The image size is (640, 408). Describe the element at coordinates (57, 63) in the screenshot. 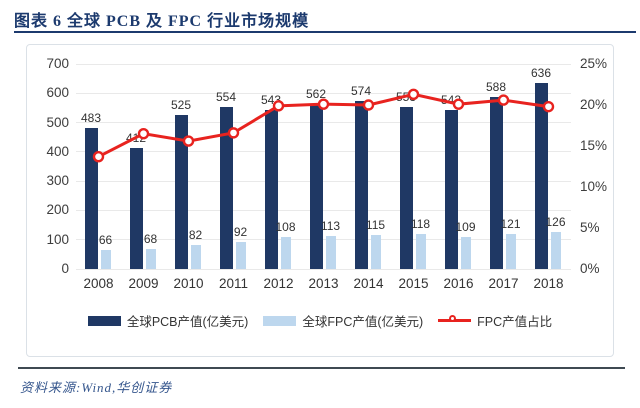

I see `y-axis-tick-label: 700` at that location.